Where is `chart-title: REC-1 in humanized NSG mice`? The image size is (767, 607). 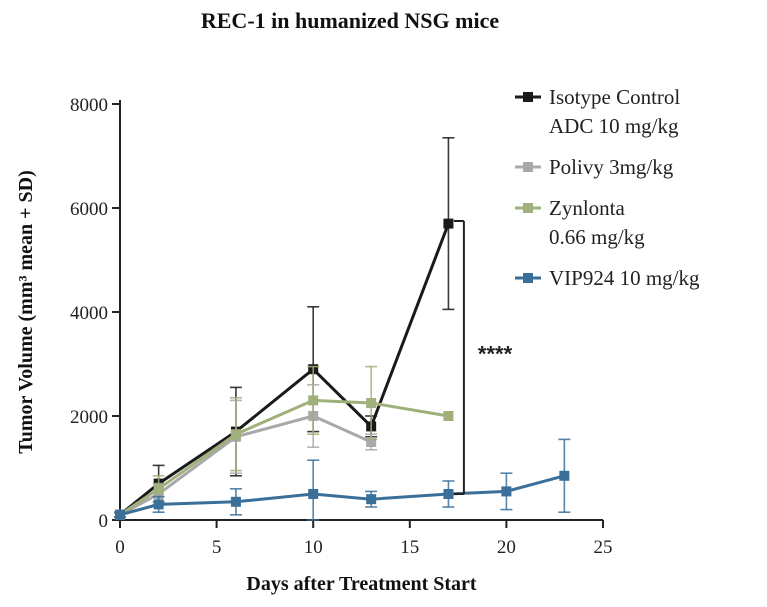 chart-title: REC-1 in humanized NSG mice is located at coordinates (350, 20).